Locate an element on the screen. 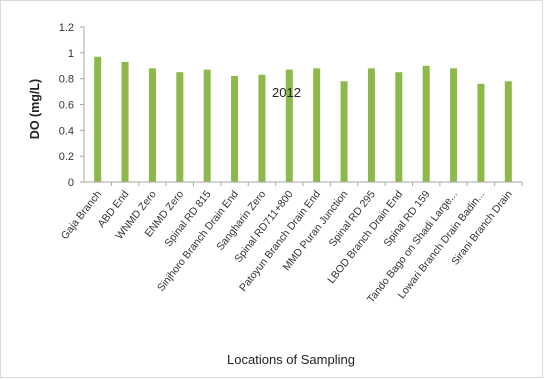 This screenshot has height=380, width=544. x-axis-title: Locations of Sampling is located at coordinates (291, 359).